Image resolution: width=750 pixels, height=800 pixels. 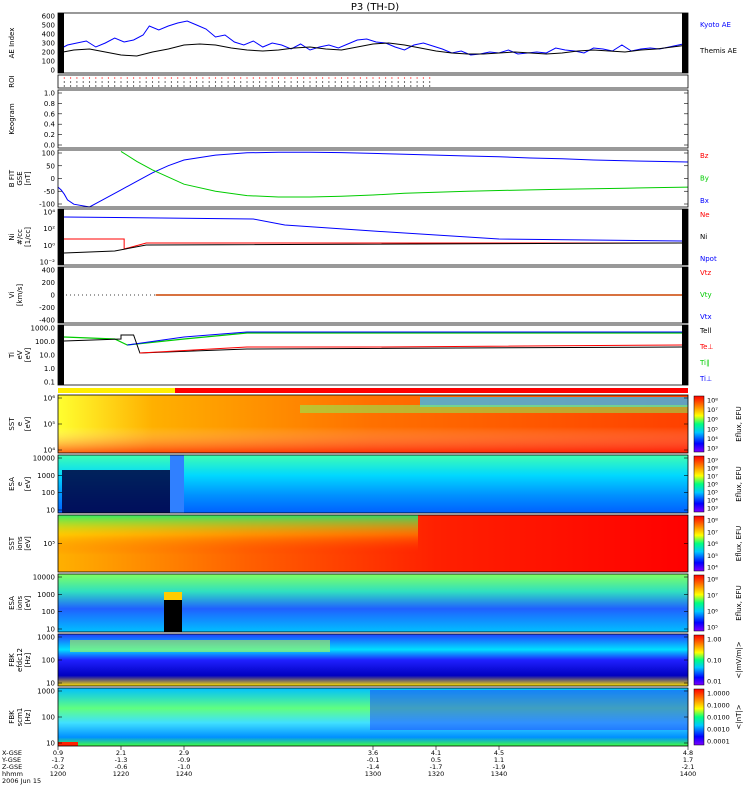 What do you see at coordinates (712, 568) in the screenshot?
I see `sst2-cbar-tick: 10⁴` at bounding box center [712, 568].